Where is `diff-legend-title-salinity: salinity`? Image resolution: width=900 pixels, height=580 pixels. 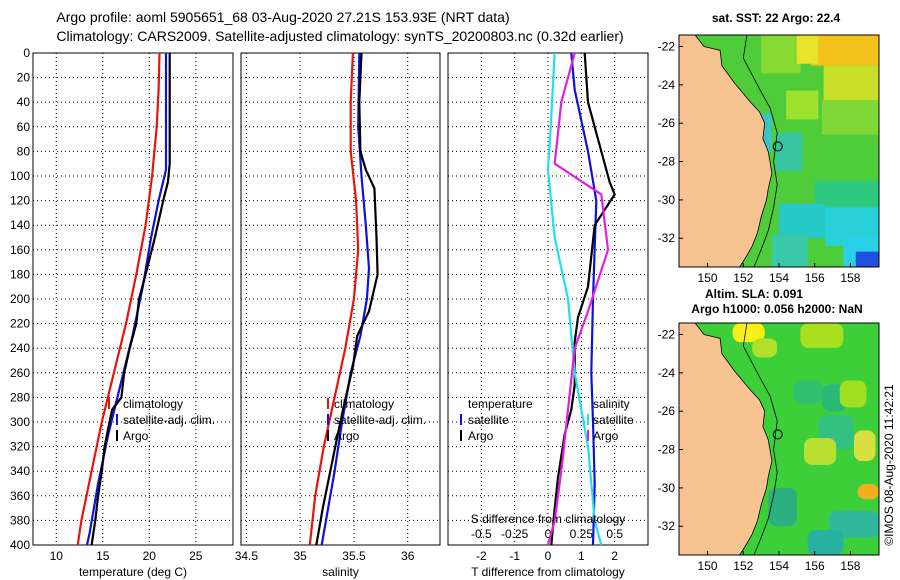
diff-legend-title-salinity: salinity is located at coordinates (611, 404).